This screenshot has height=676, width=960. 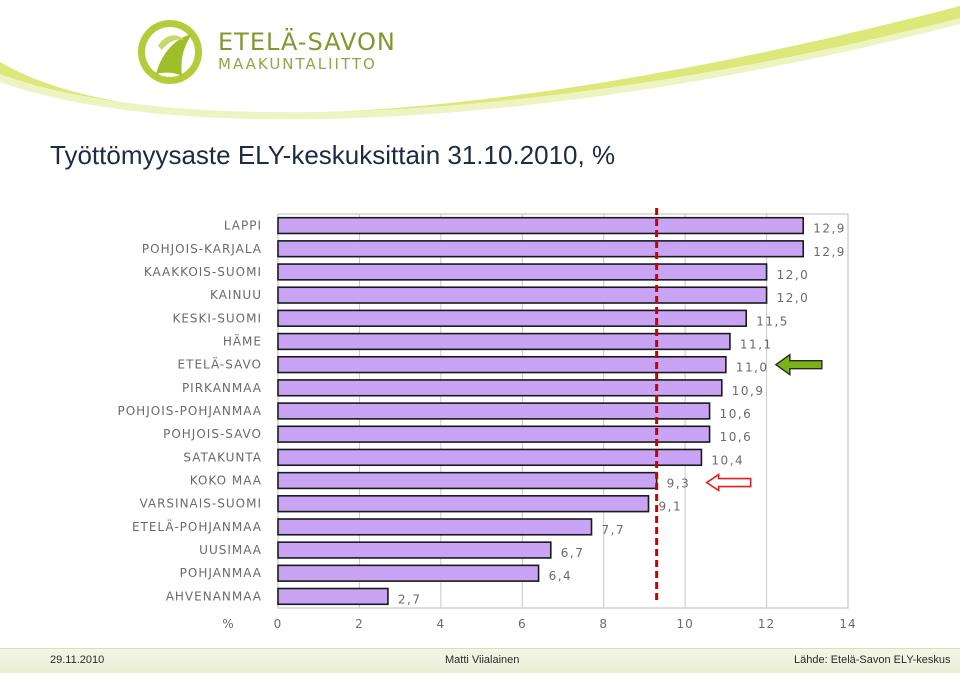 I want to click on x-tick-label: 8, so click(x=603, y=624).